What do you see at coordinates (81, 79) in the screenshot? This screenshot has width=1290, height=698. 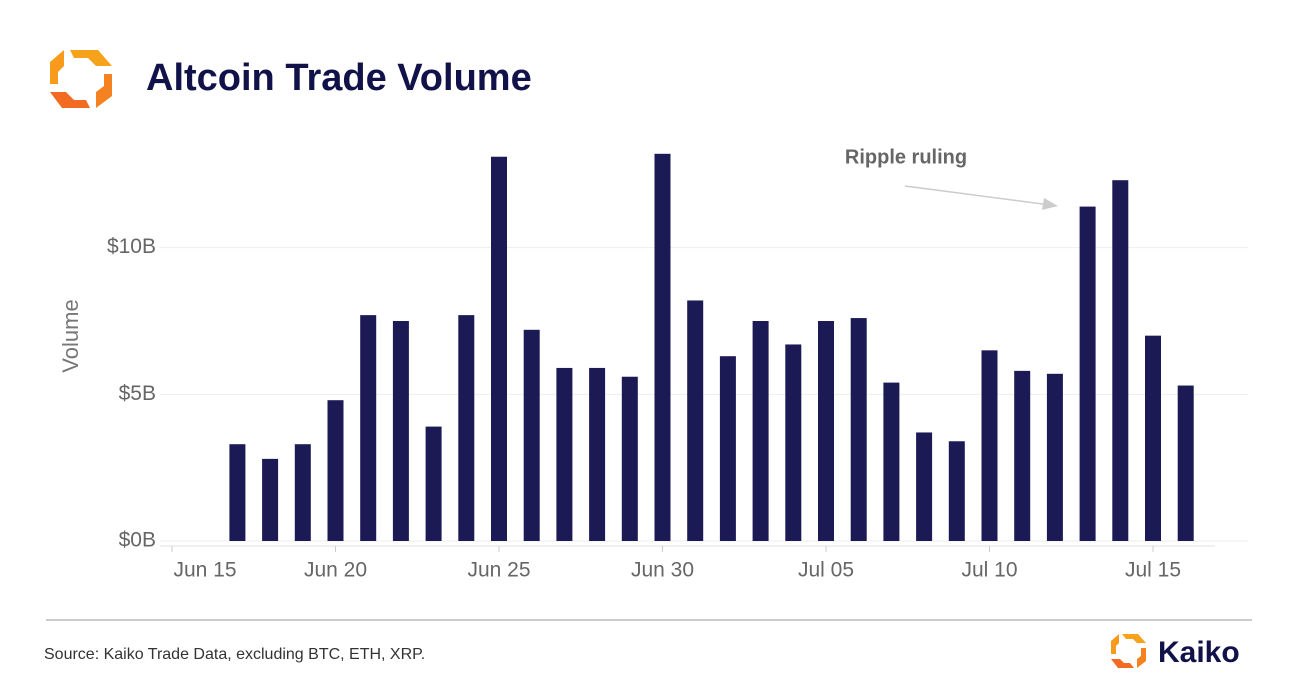 I see `logo` at bounding box center [81, 79].